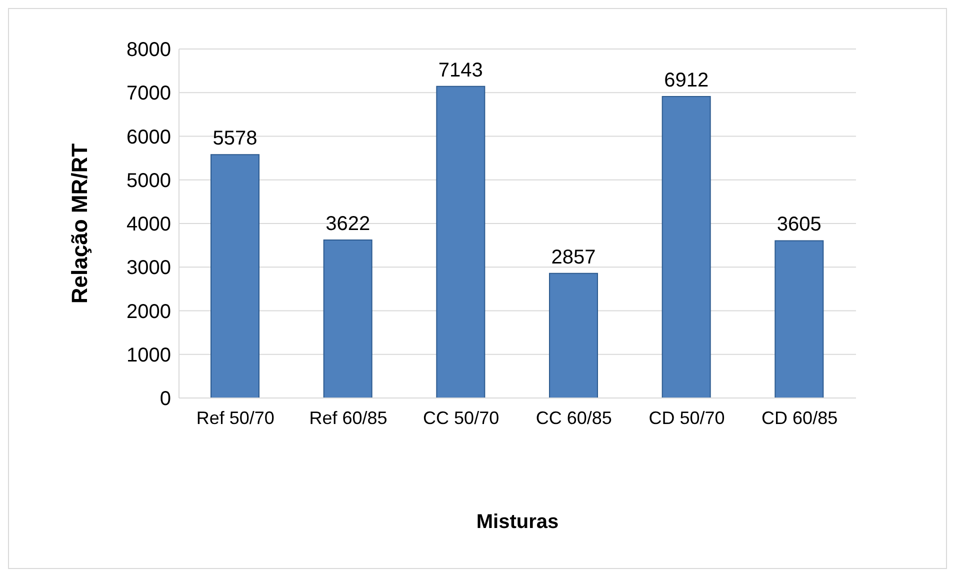  I want to click on x-tick-label: Ref 50/70, so click(235, 418).